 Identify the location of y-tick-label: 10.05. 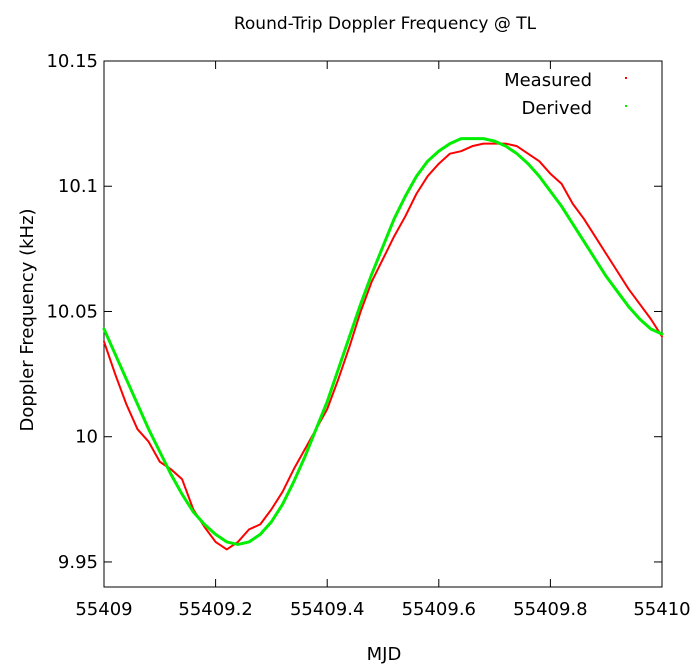
(72, 311).